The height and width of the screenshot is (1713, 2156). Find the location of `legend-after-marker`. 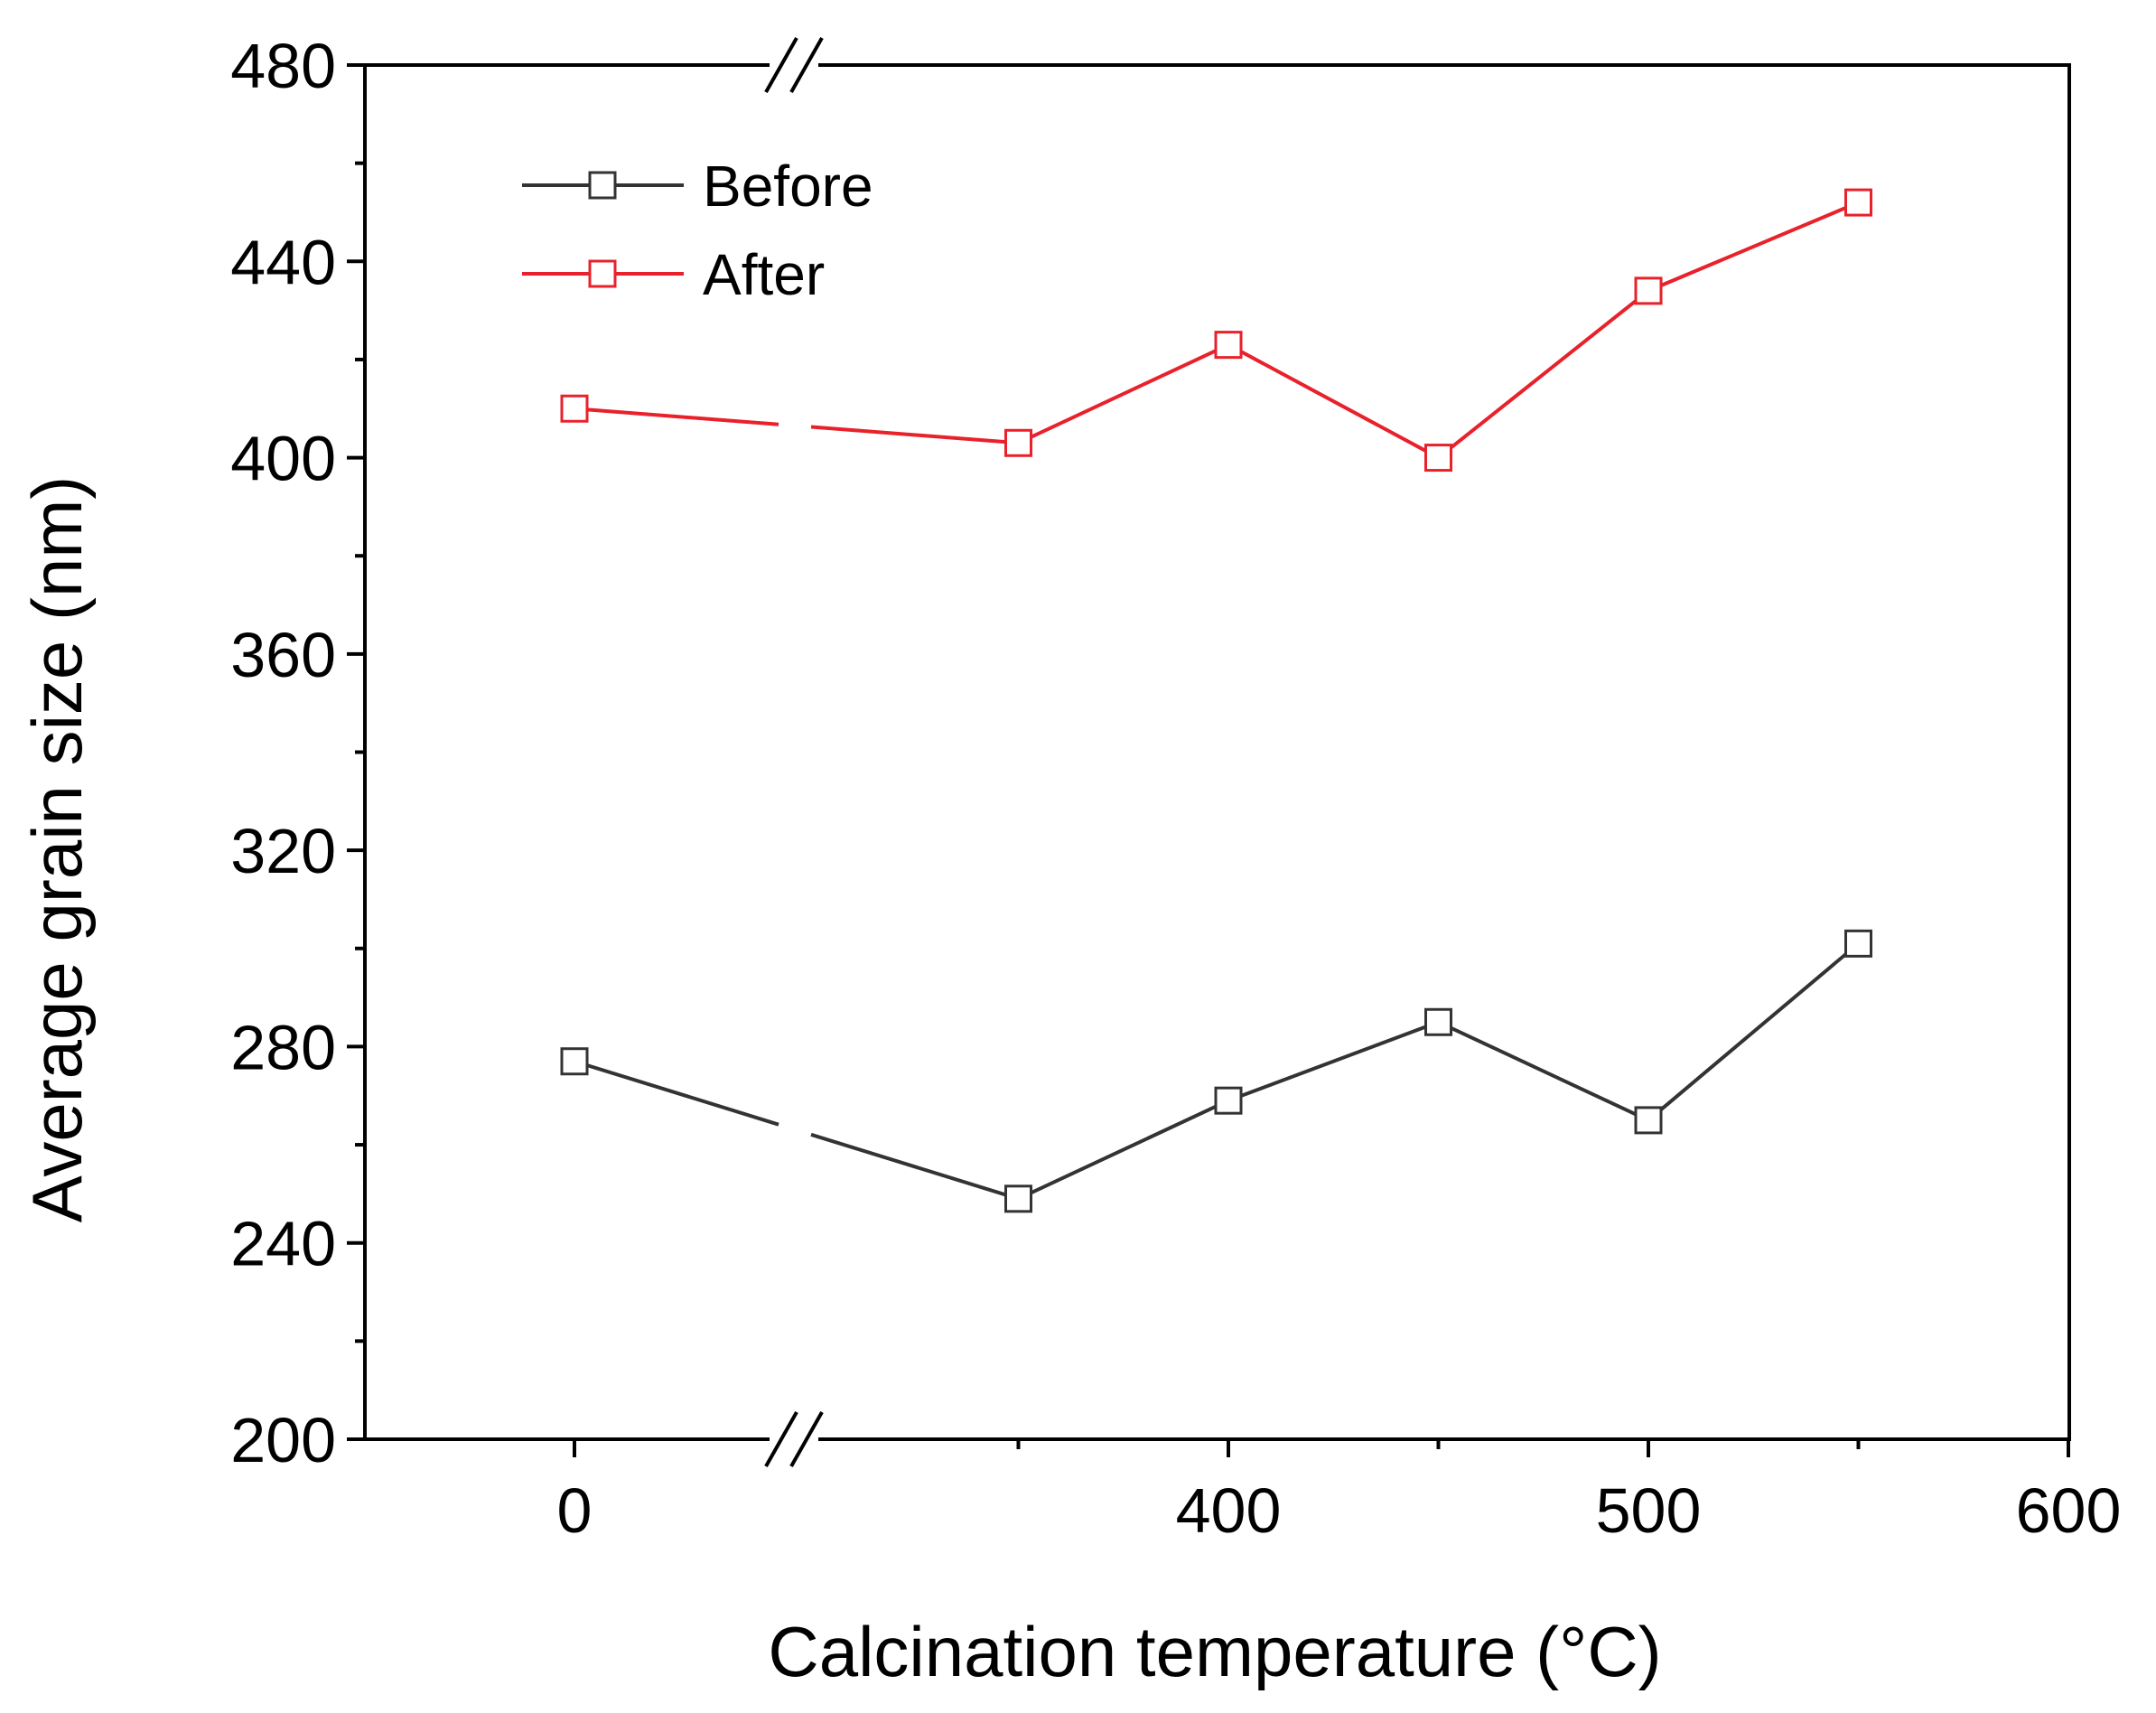

legend-after-marker is located at coordinates (602, 273).